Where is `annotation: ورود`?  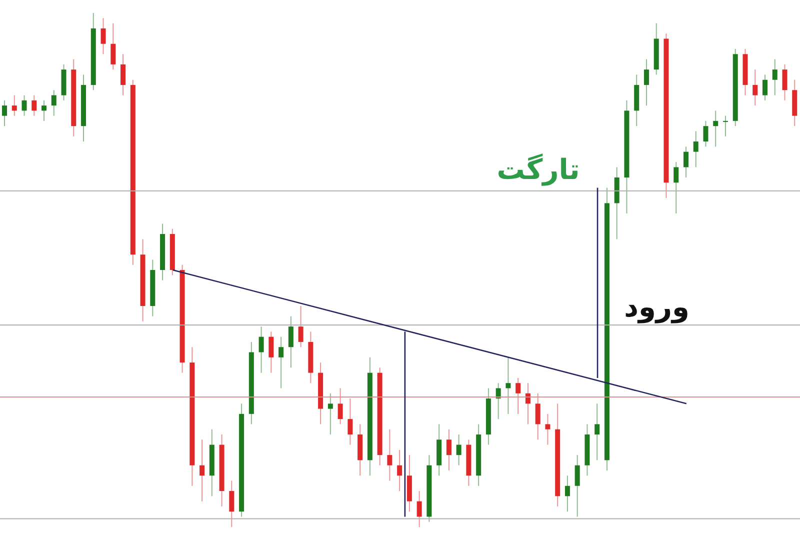
annotation: ورود is located at coordinates (657, 307).